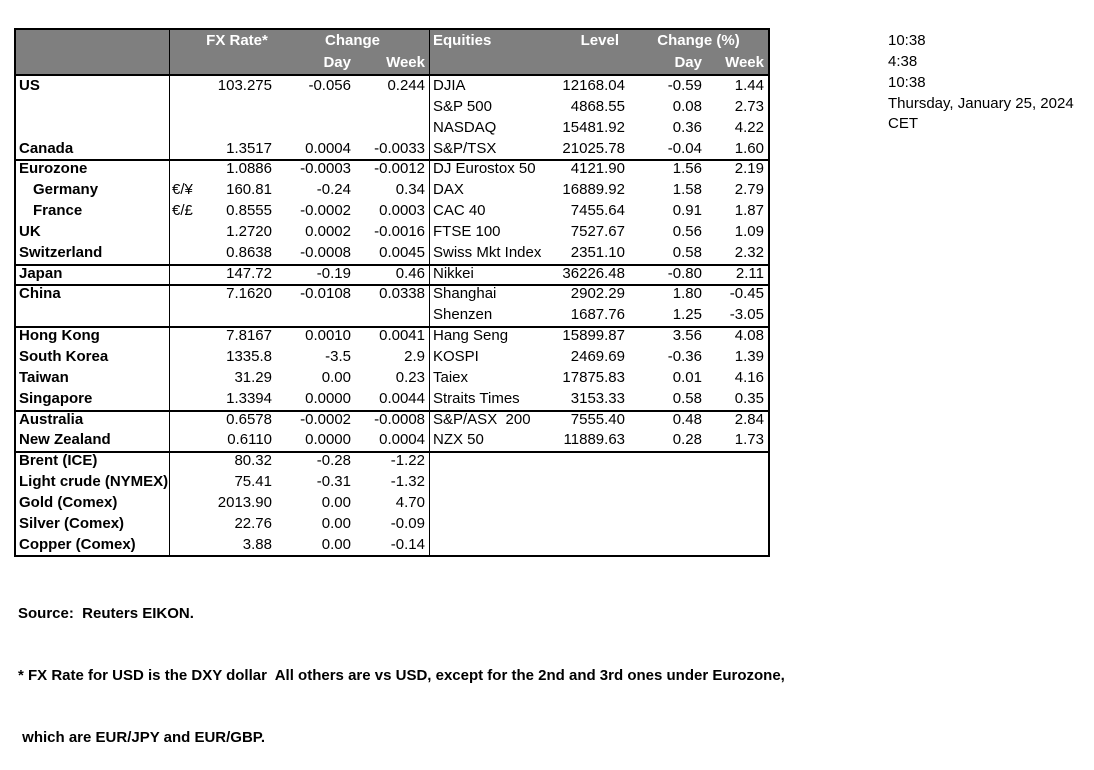 This screenshot has width=1094, height=770. Describe the element at coordinates (597, 315) in the screenshot. I see `equity-level-cell: 1687.76` at that location.